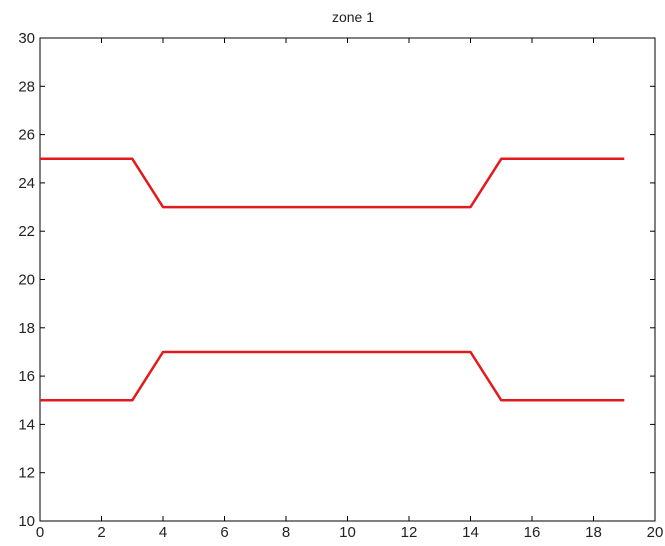  What do you see at coordinates (26, 86) in the screenshot?
I see `y-tick-label: 28` at bounding box center [26, 86].